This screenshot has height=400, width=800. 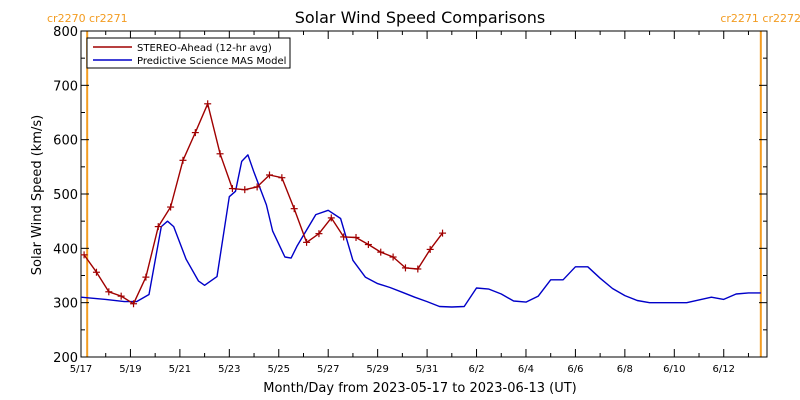 What do you see at coordinates (328, 369) in the screenshot?
I see `x-tick-label: 5/27` at bounding box center [328, 369].